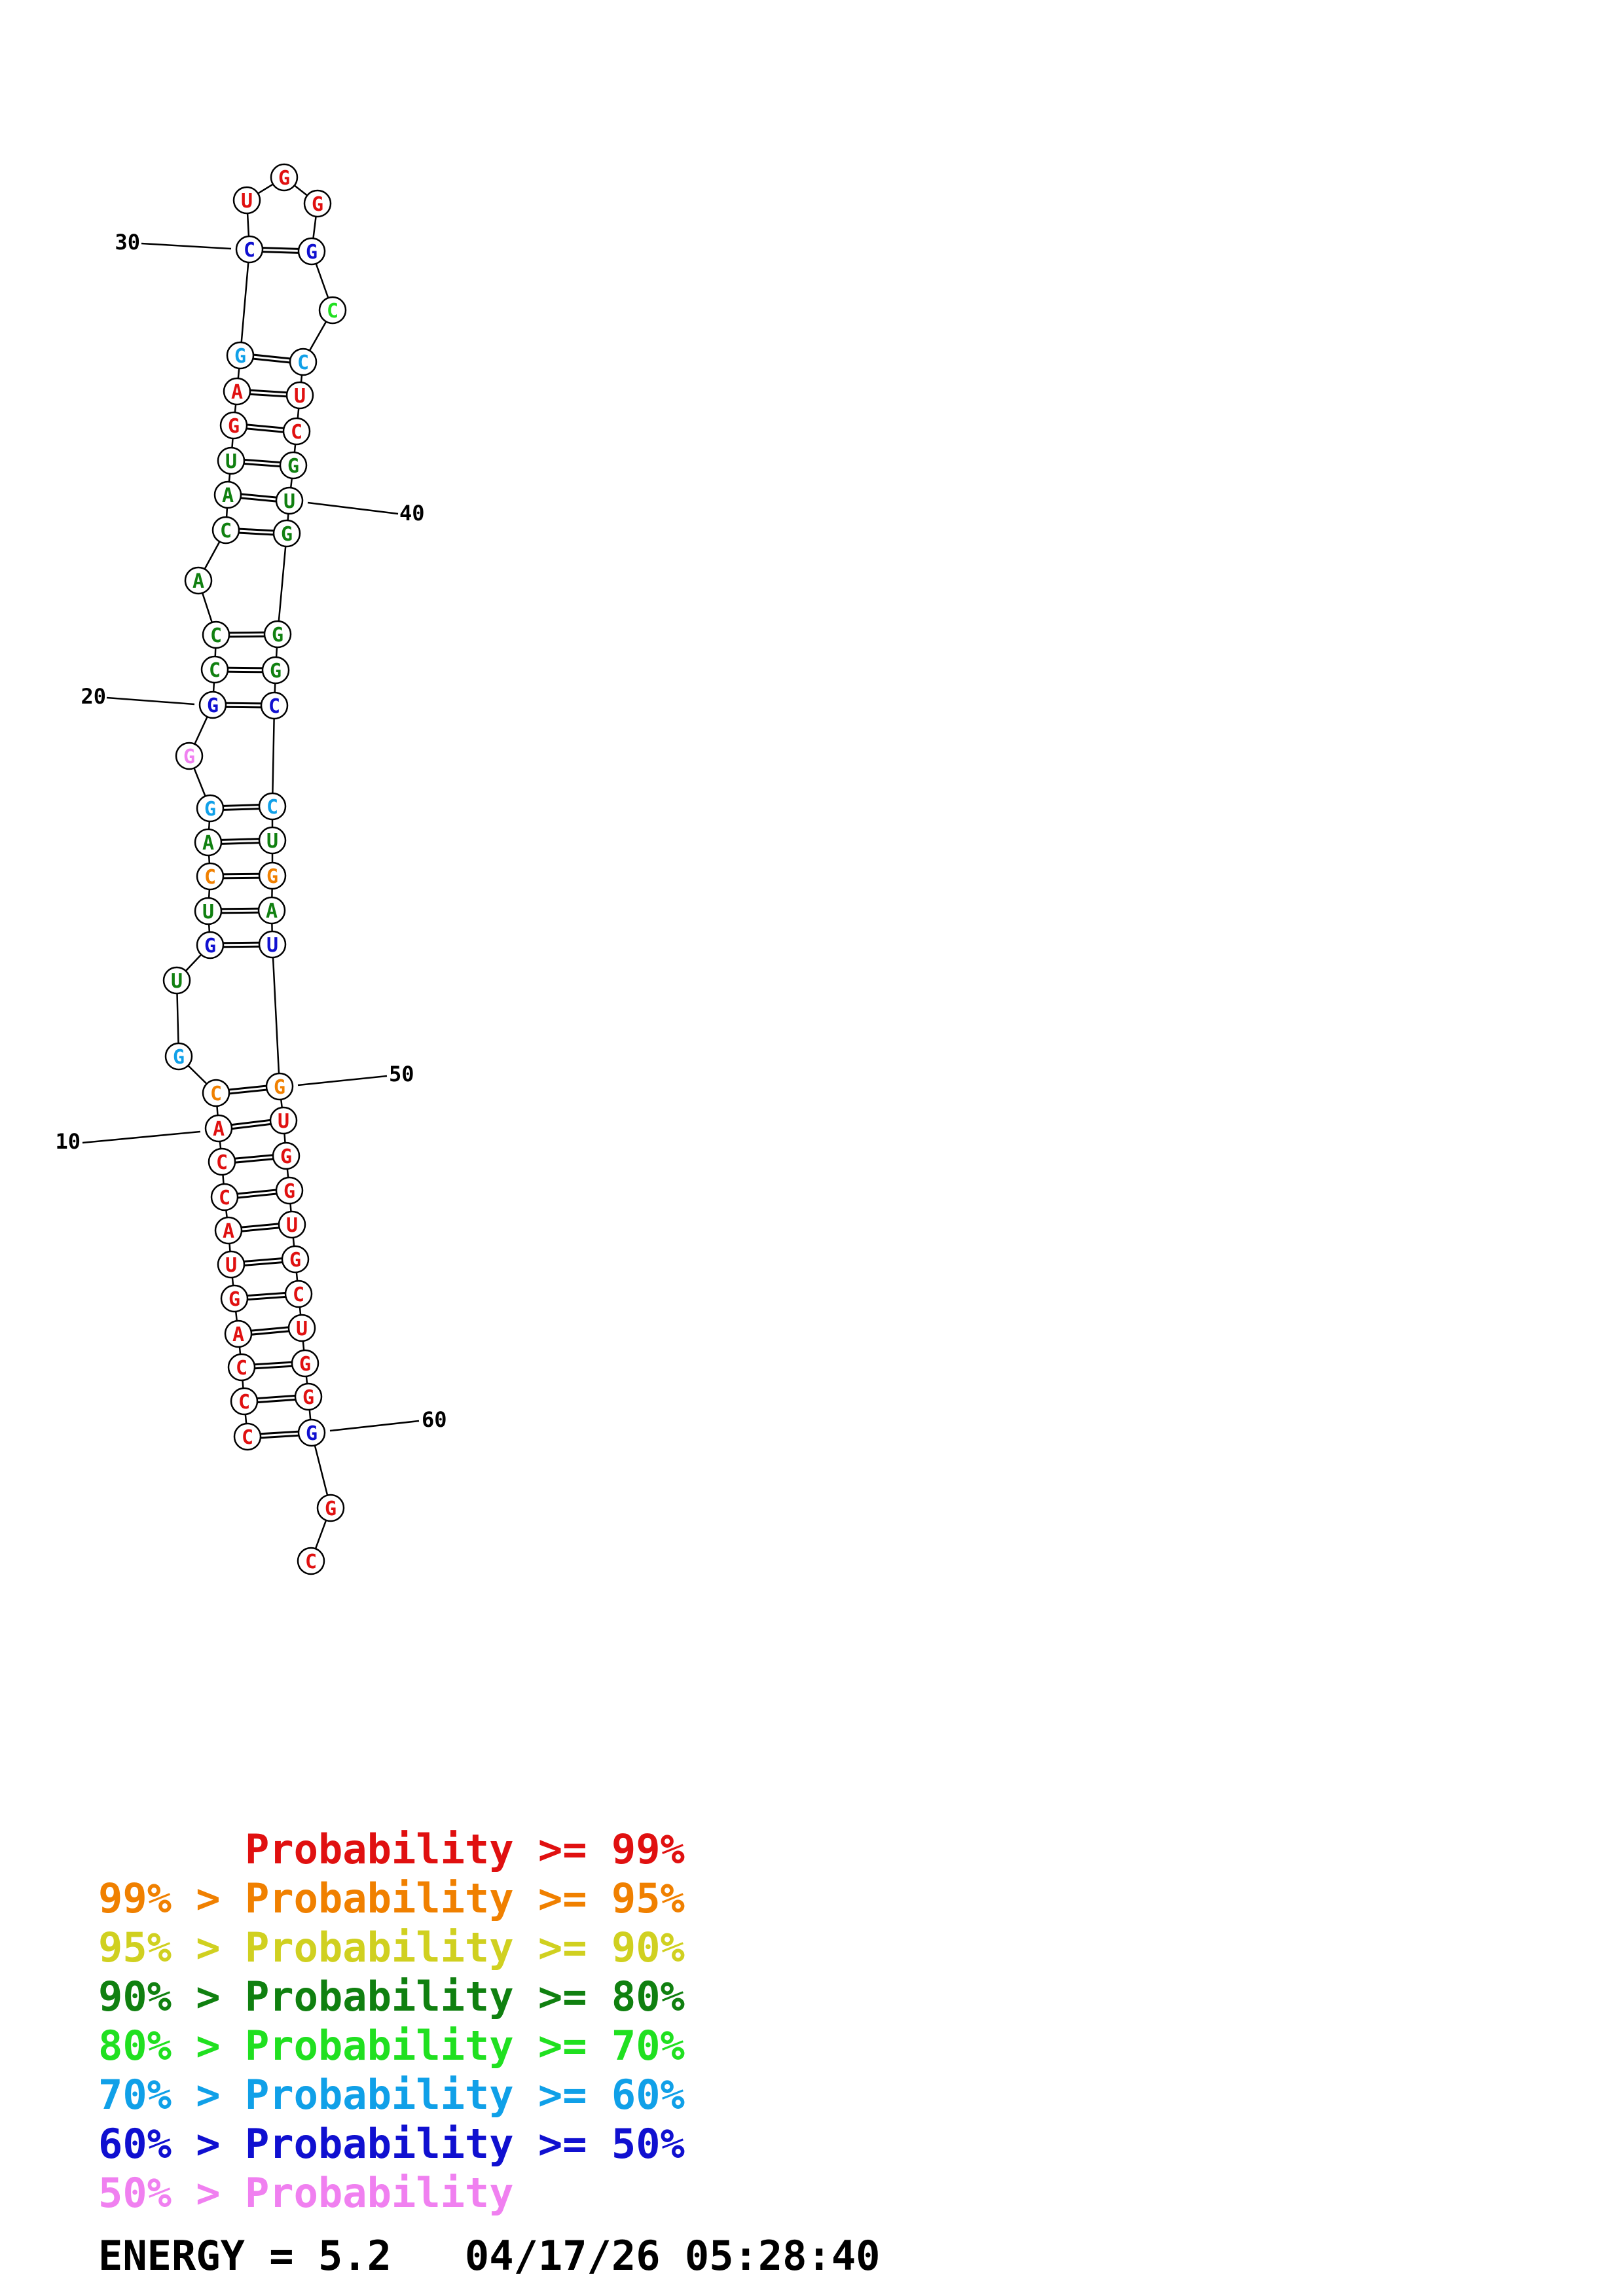 The height and width of the screenshot is (2296, 1623). What do you see at coordinates (245, 2256) in the screenshot?
I see `energy-text: ENERGY = 5.2` at bounding box center [245, 2256].